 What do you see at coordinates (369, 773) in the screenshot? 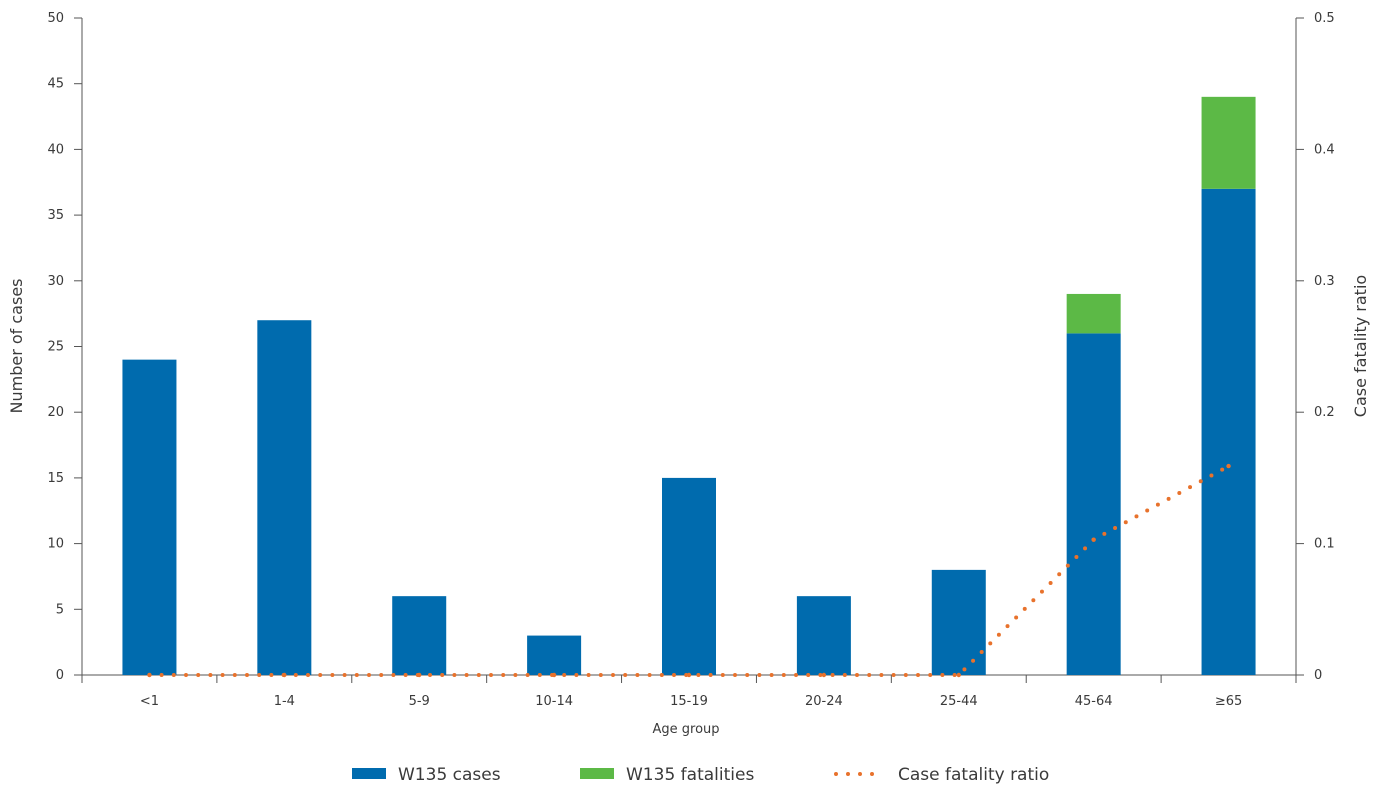
I see `legend-swatch-cases` at bounding box center [369, 773].